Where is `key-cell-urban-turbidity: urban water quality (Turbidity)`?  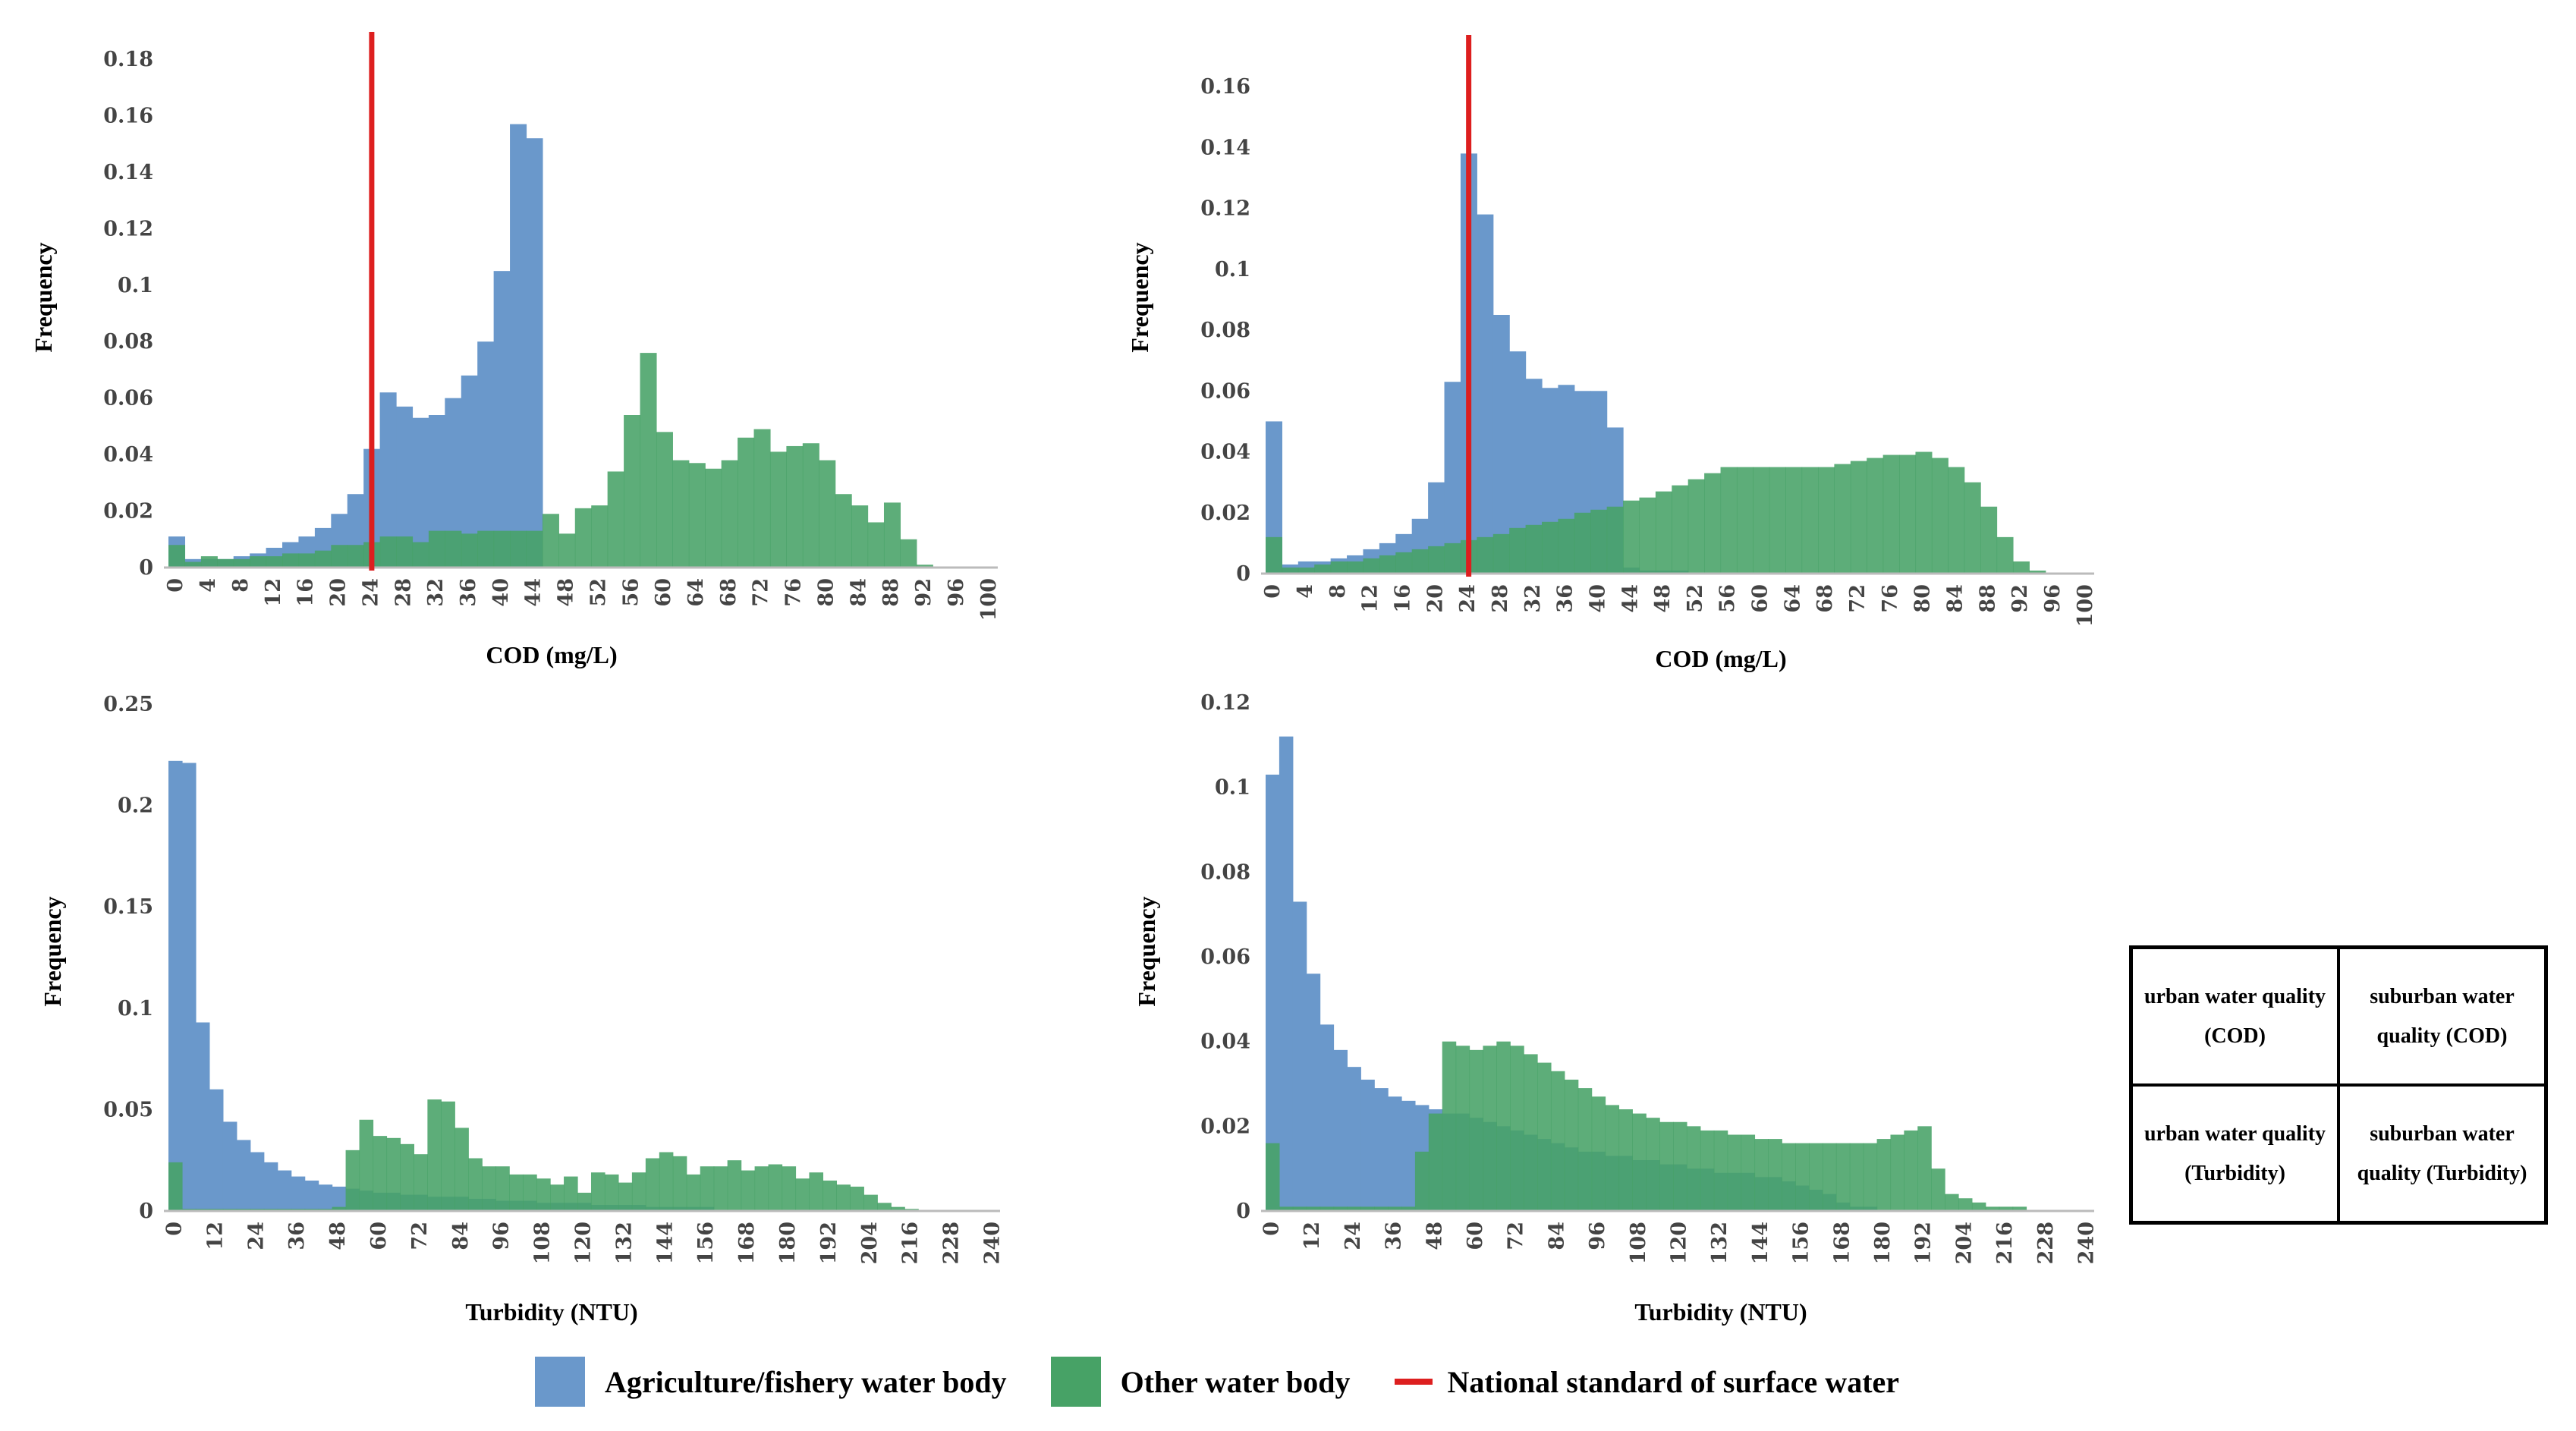
key-cell-urban-turbidity: urban water quality (Turbidity) is located at coordinates (2234, 1154).